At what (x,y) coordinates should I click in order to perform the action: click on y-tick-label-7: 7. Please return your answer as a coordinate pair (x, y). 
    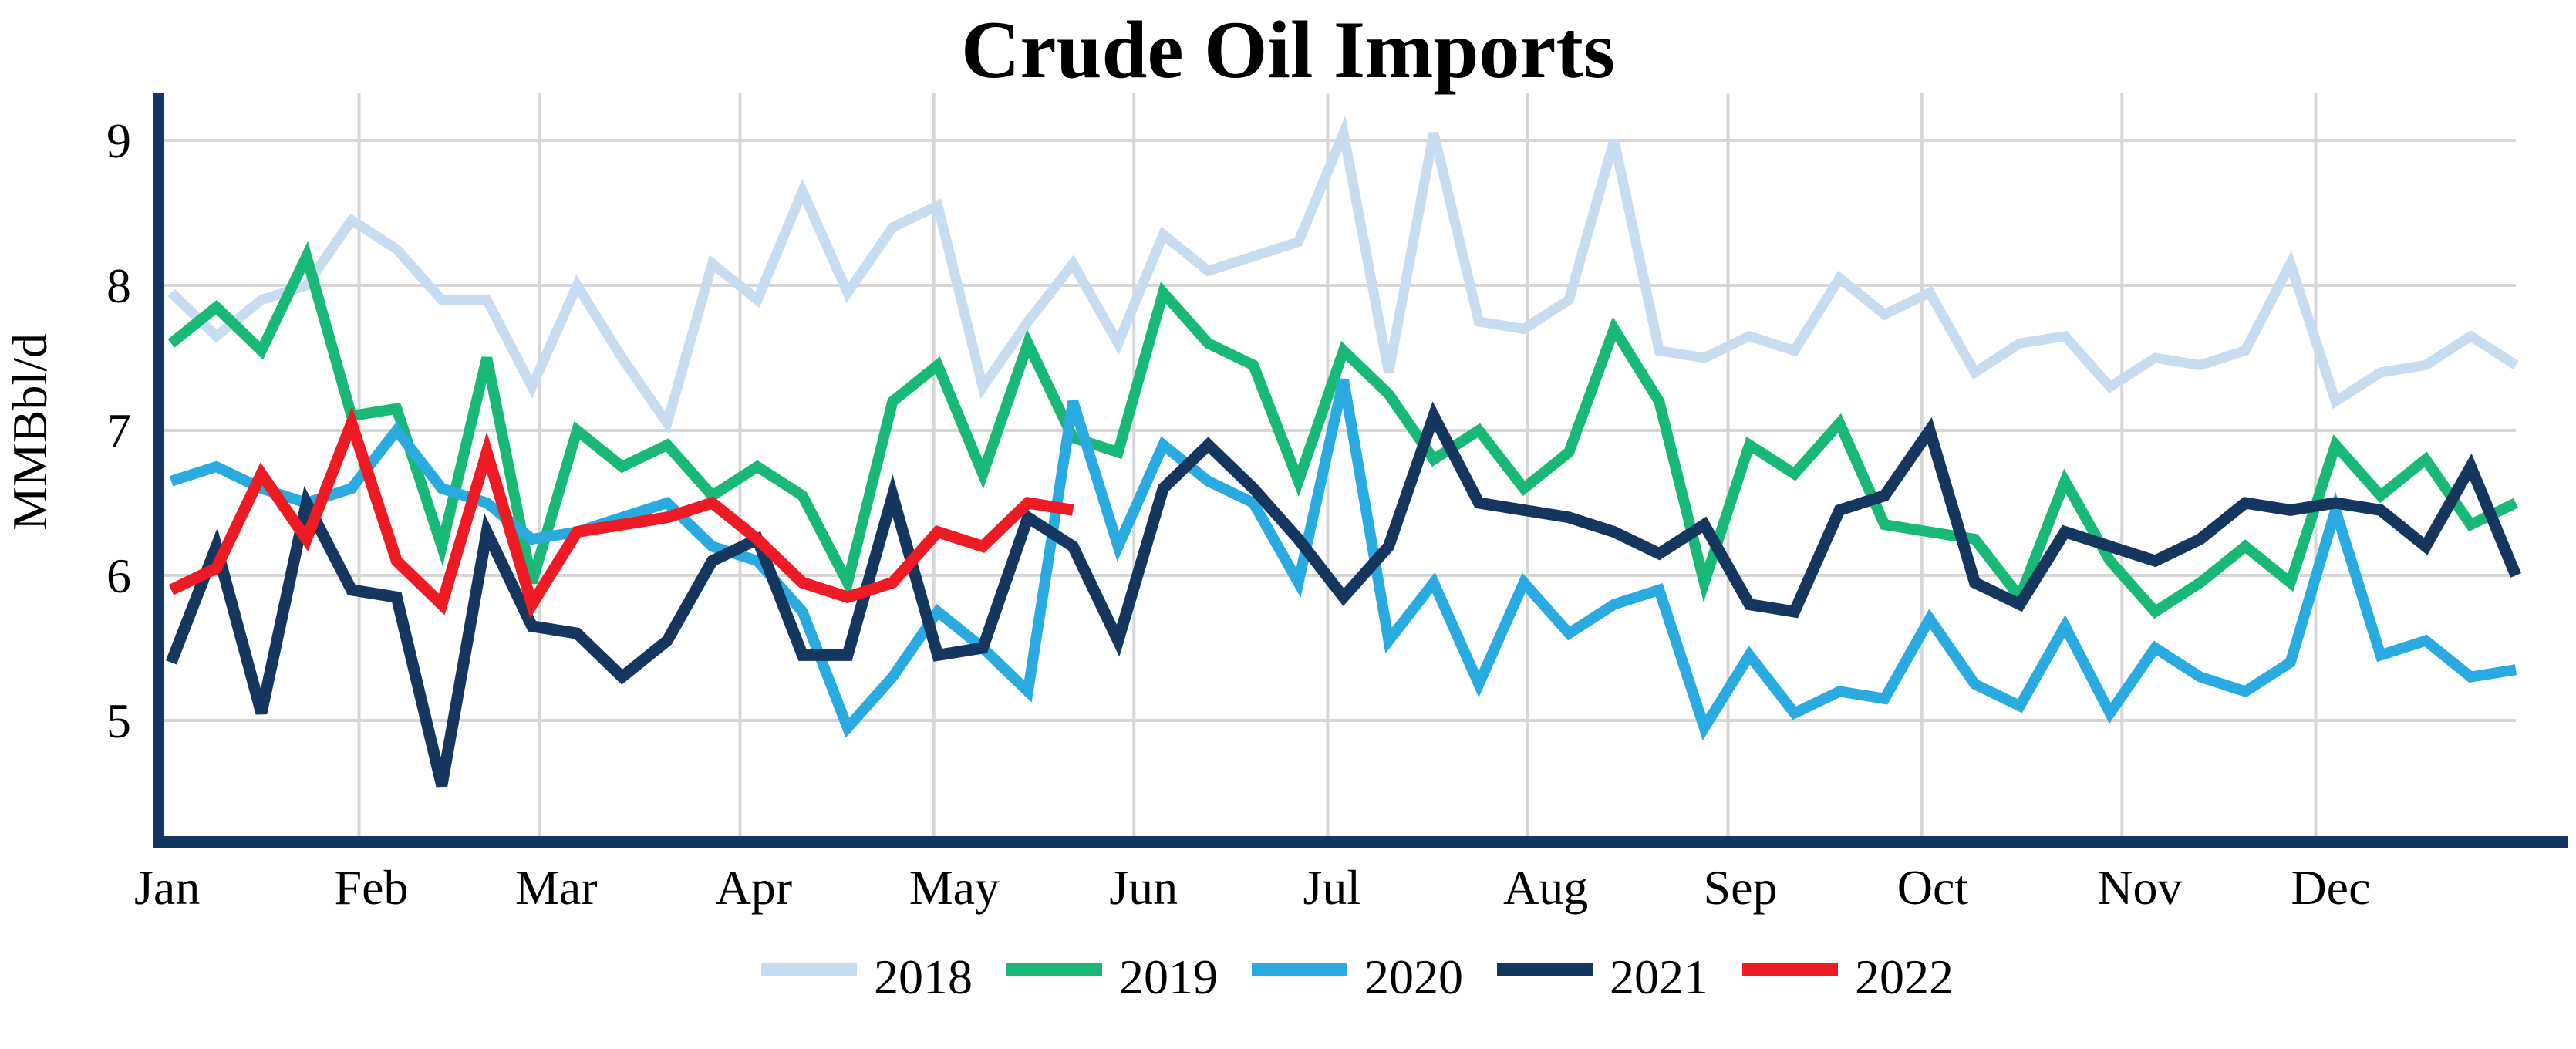
    Looking at the image, I should click on (118, 431).